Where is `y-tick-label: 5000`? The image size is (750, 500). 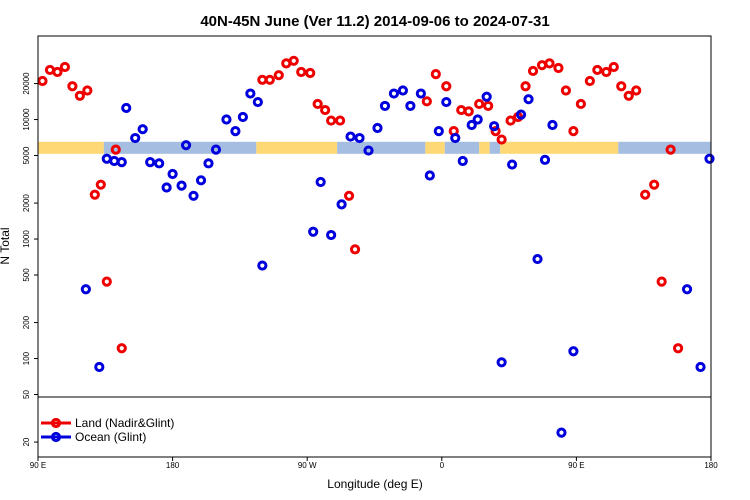
y-tick-label: 5000 is located at coordinates (26, 155).